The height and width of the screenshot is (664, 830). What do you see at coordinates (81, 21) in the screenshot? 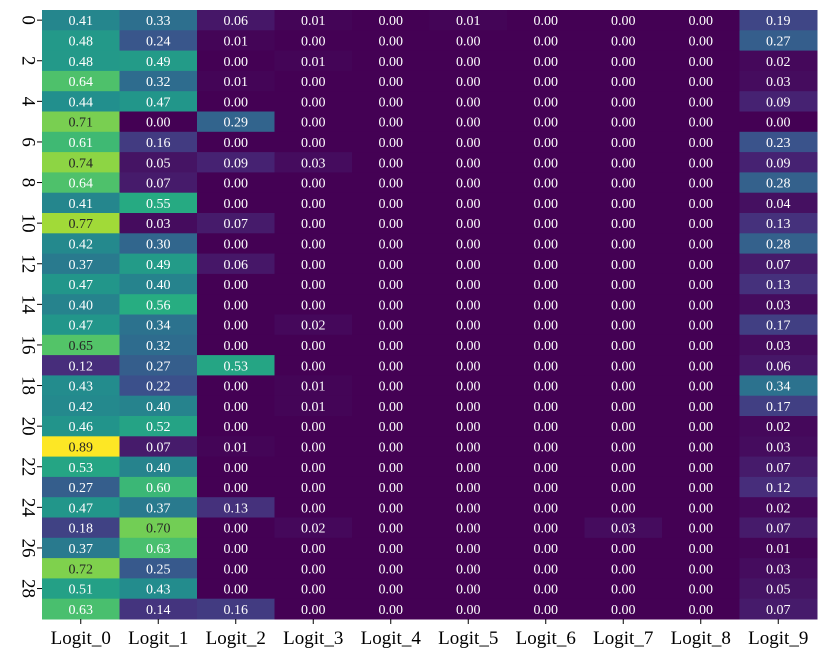
I see `heatmap-cell-label: 0.41` at bounding box center [81, 21].